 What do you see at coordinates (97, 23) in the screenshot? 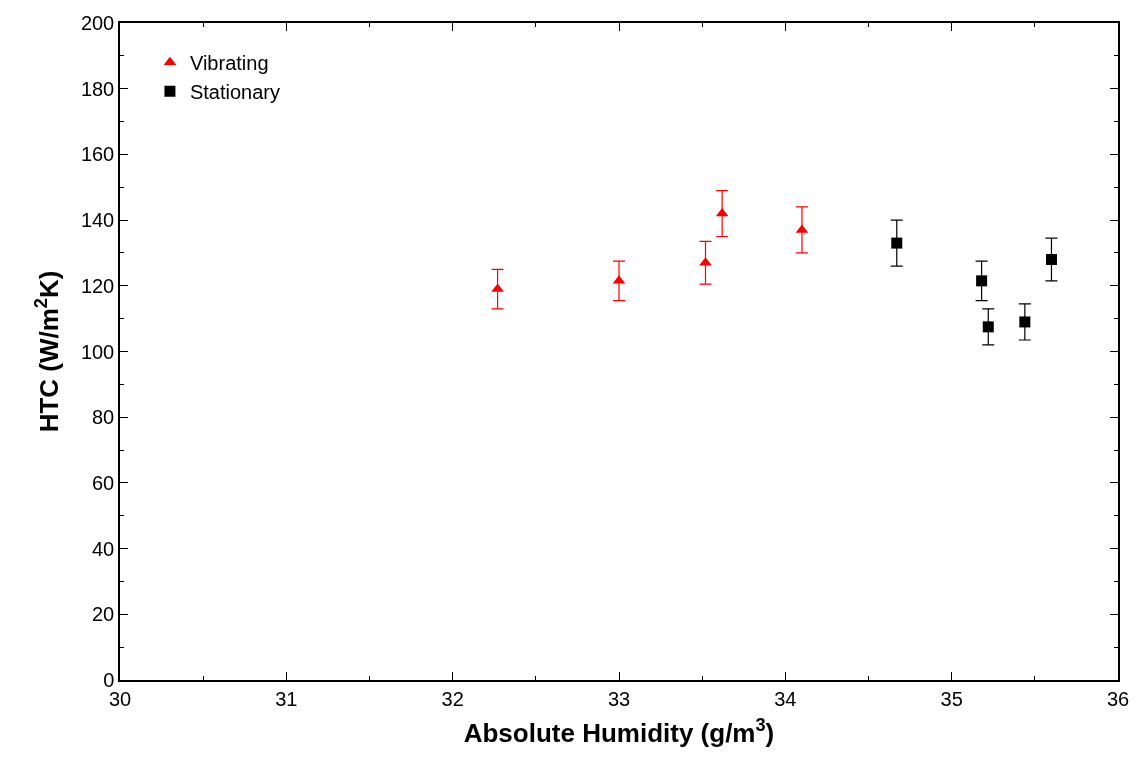
I see `y-tick-label: 200` at bounding box center [97, 23].